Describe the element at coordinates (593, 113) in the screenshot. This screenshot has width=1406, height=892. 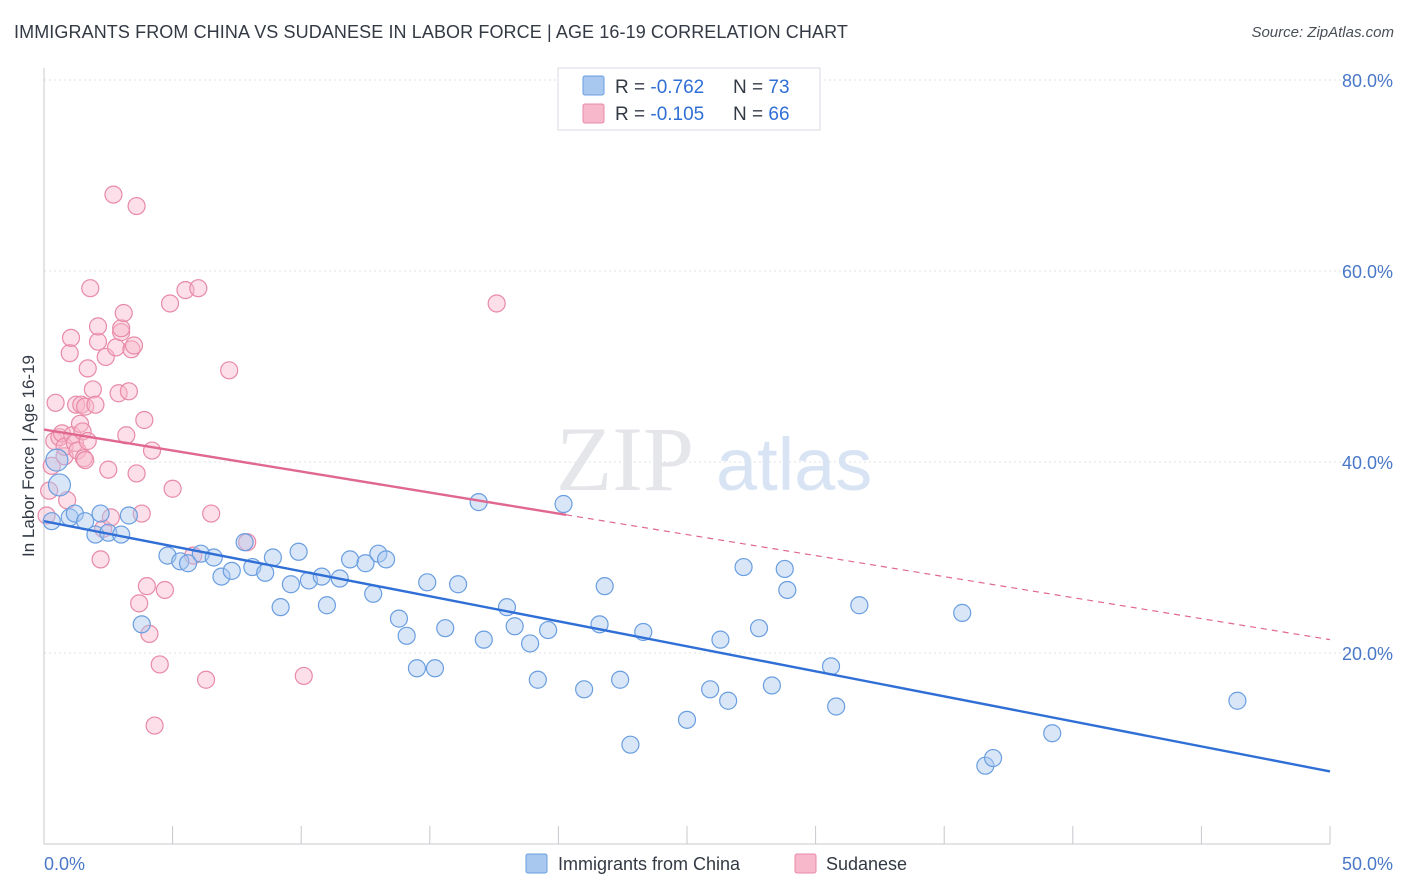
I see `legend-swatch-sudan` at that location.